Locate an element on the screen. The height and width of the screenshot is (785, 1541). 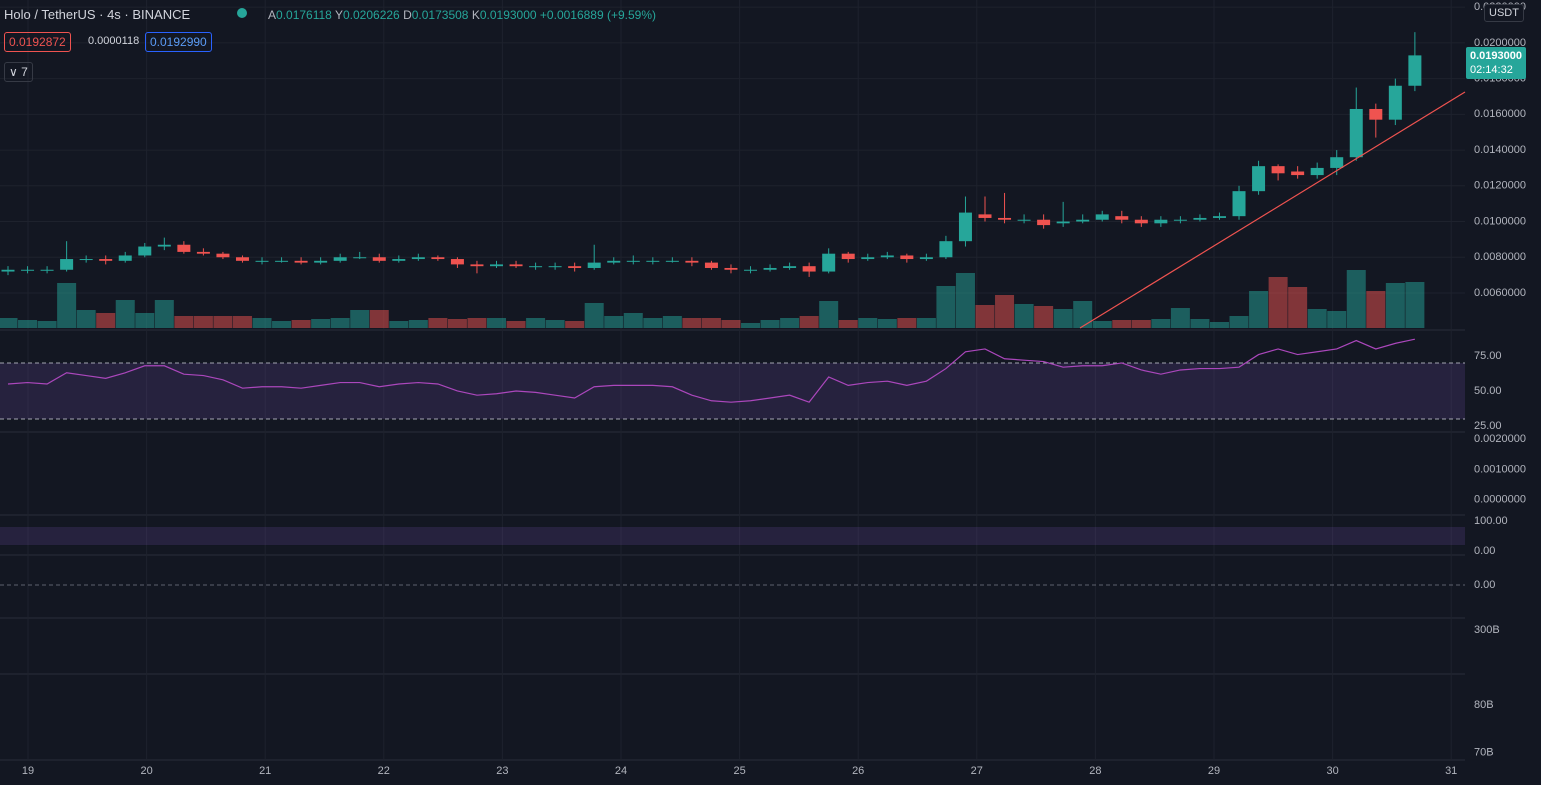
stoch-band is located at coordinates (732, 536).